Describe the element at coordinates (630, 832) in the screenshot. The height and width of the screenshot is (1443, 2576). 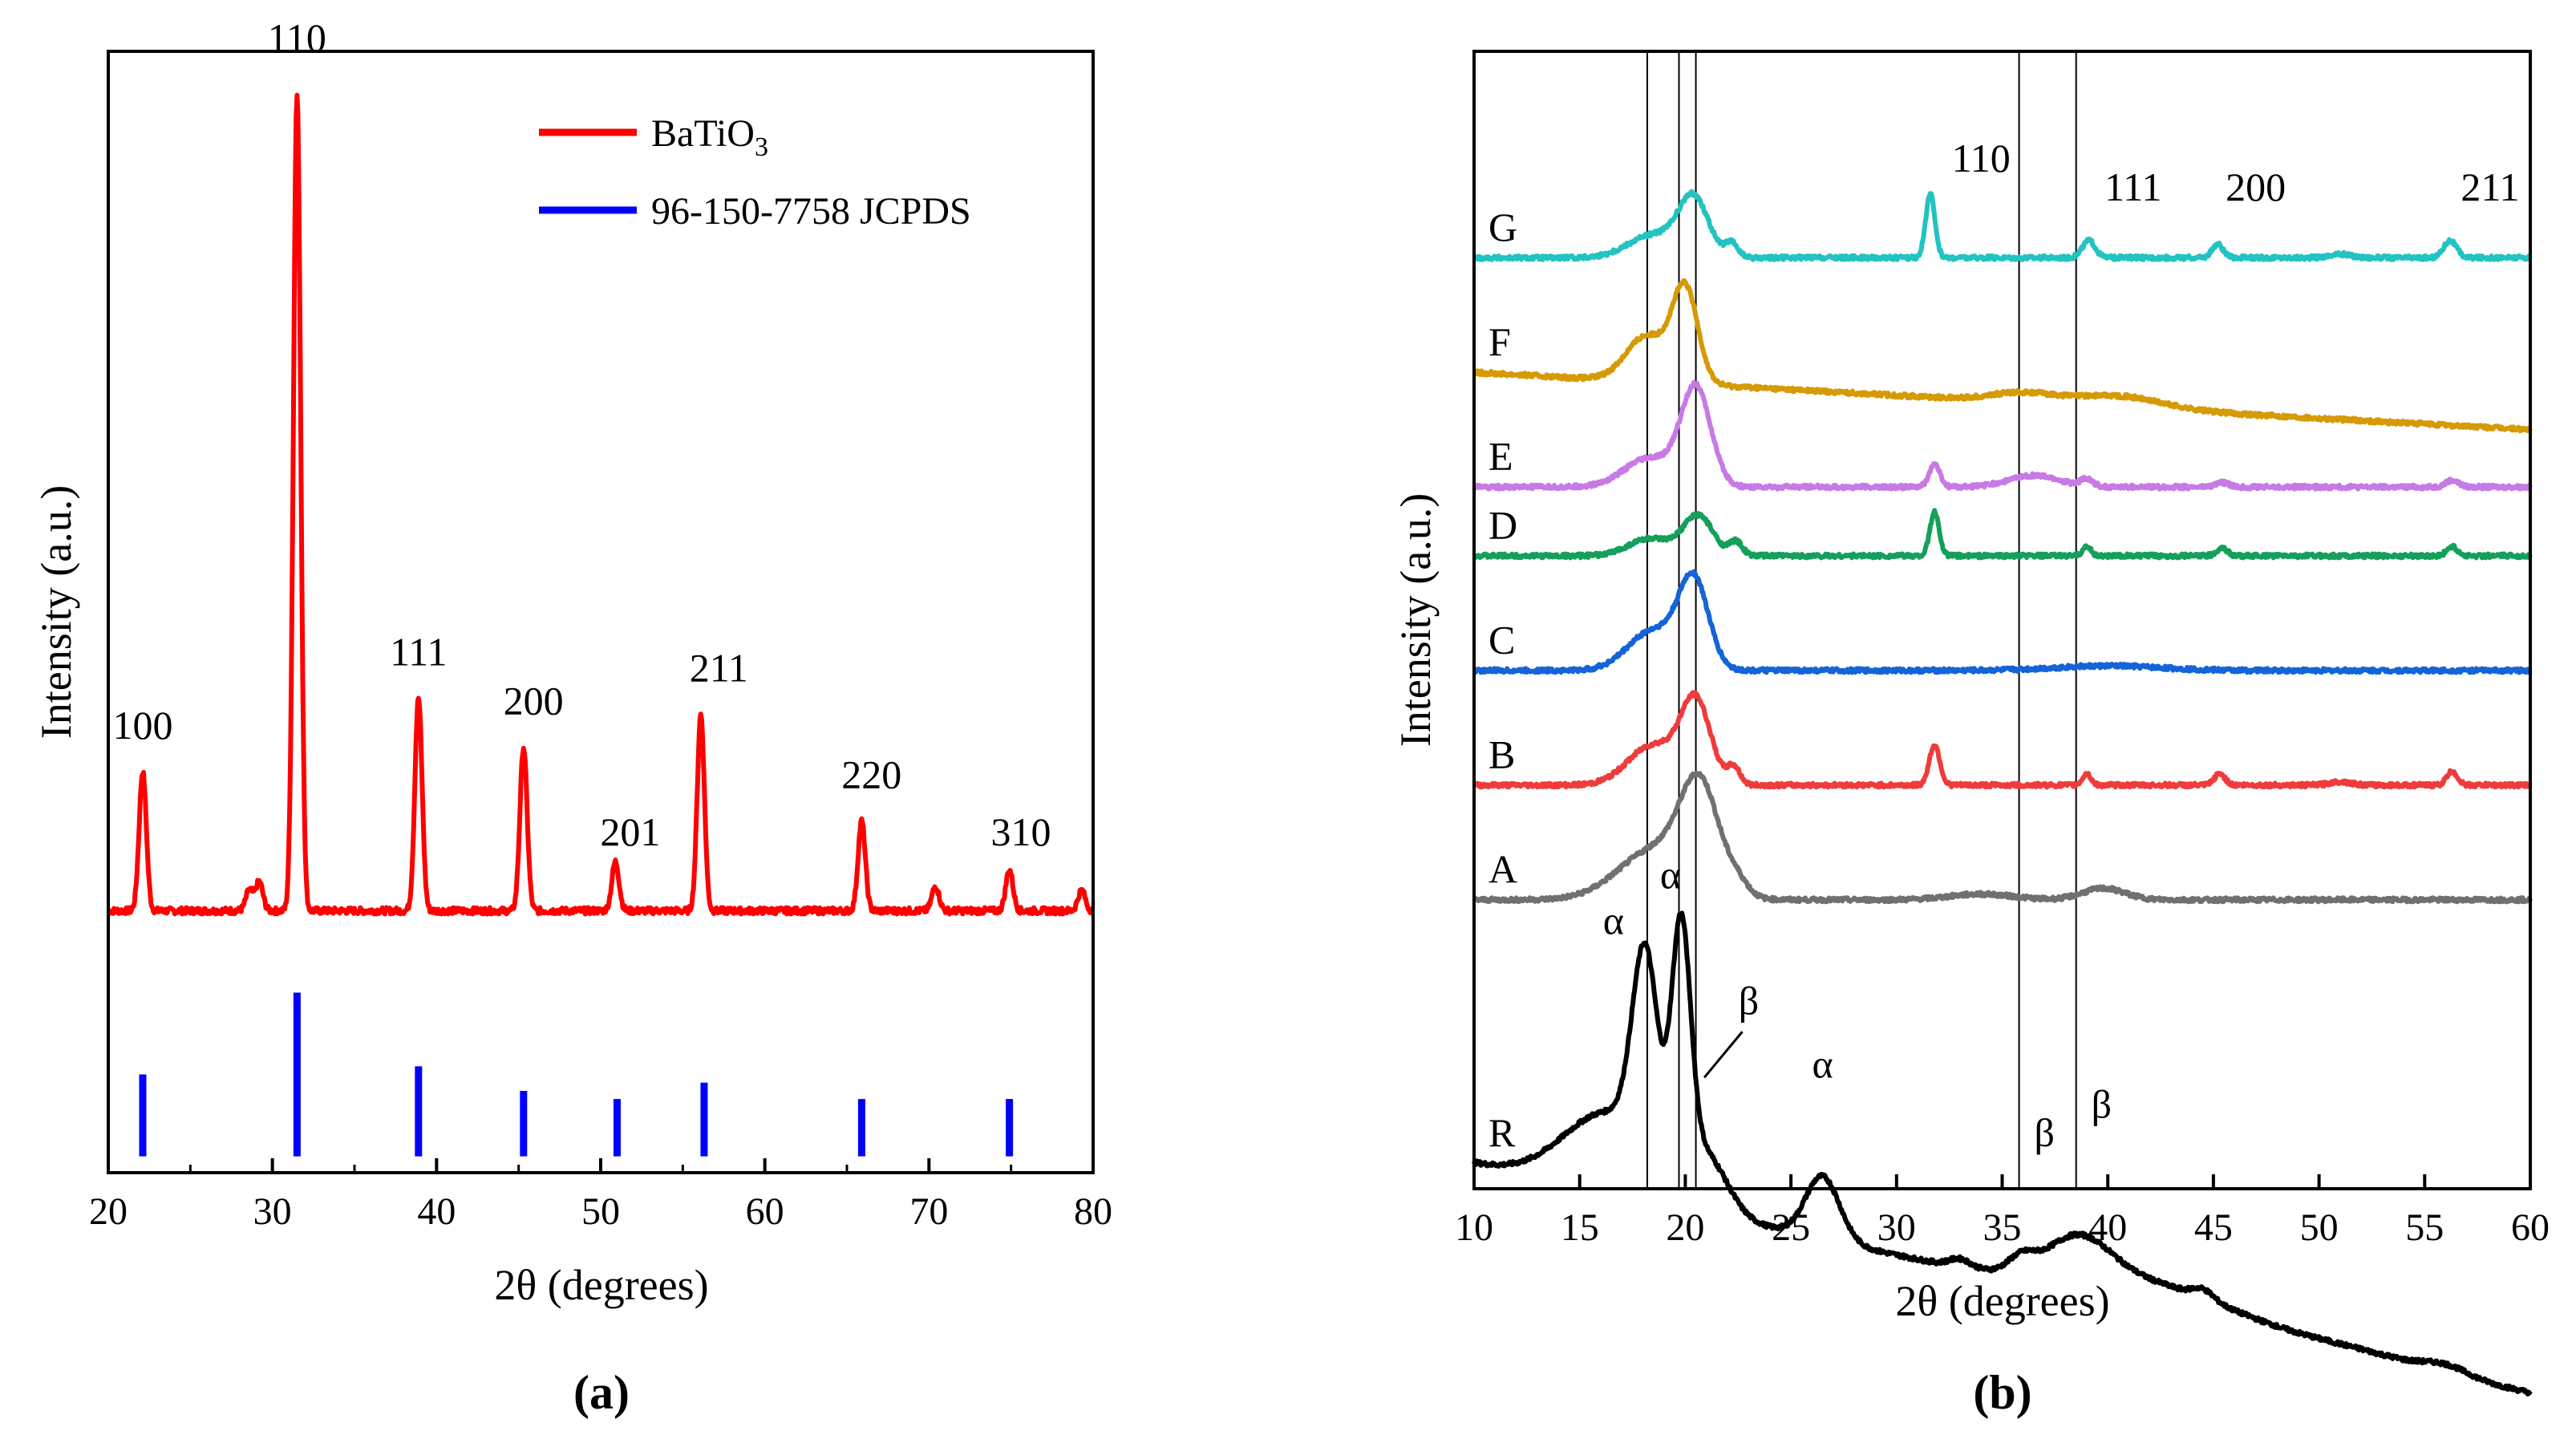
I see `peak-label: 201` at that location.